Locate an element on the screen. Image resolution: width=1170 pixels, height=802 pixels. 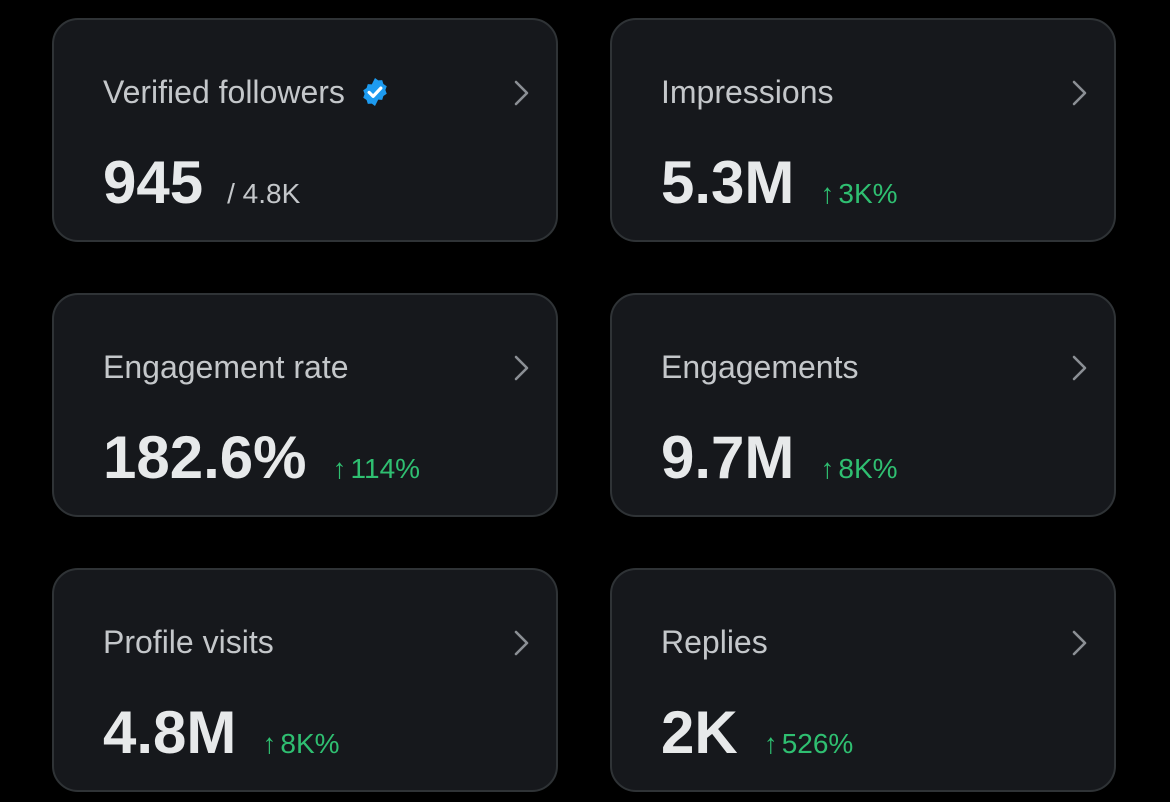
metric-value-row: 2K ↑ 526% is located at coordinates (757, 733).